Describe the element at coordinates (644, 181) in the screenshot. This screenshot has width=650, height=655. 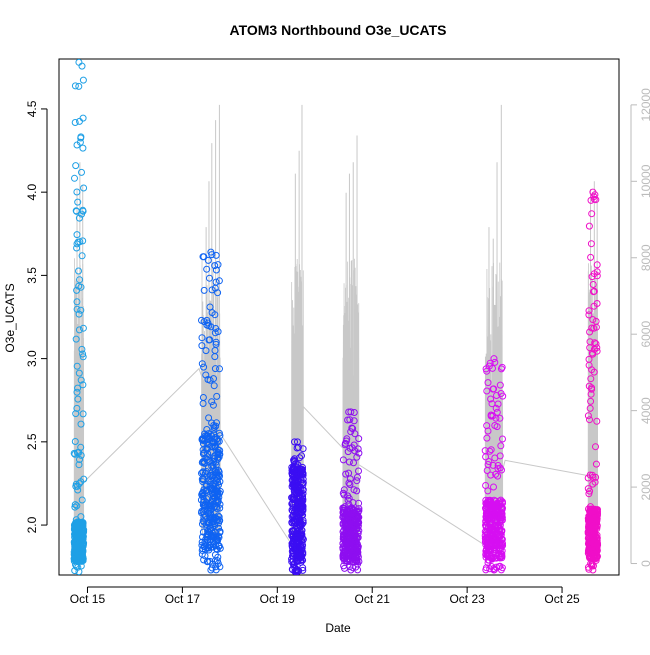
I see `y-right-tick-label: 10000` at that location.